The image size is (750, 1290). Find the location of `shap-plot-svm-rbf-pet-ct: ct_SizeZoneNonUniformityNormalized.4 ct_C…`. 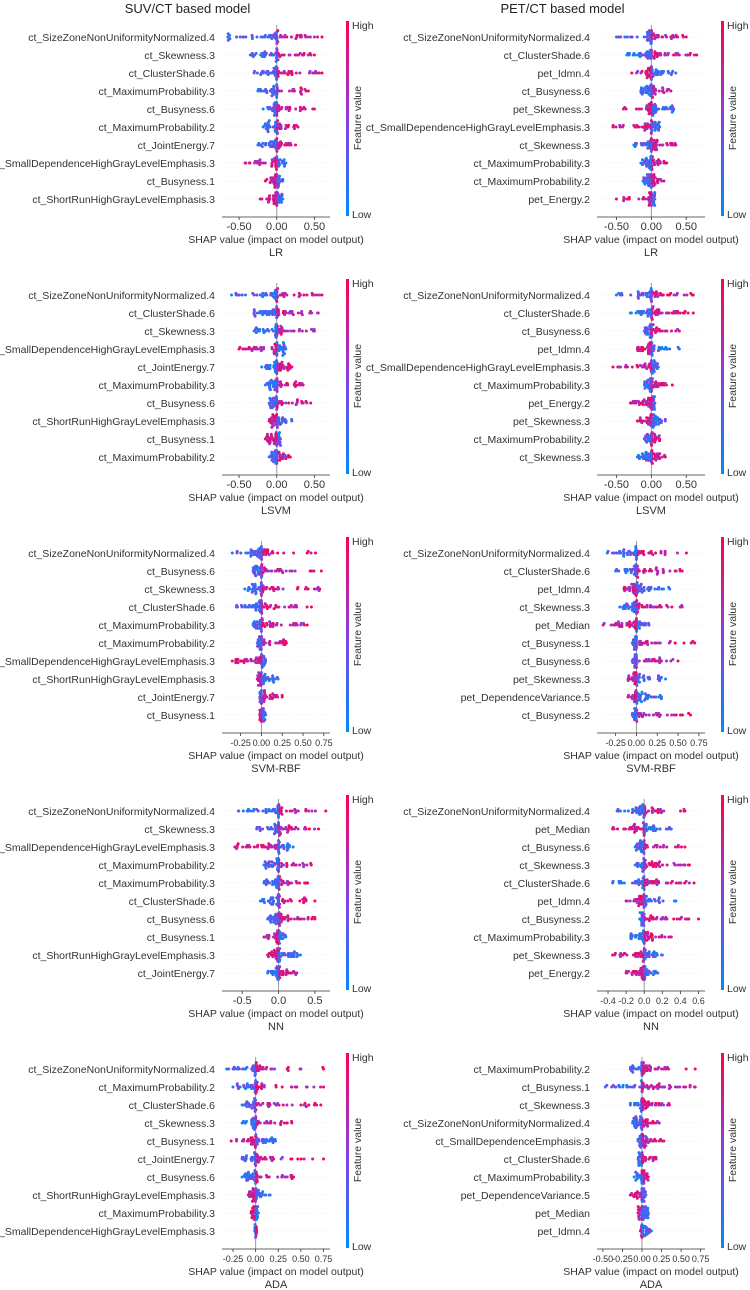

shap-plot-svm-rbf-pet-ct: ct_SizeZoneNonUniformityNormalized.4 ct_C… is located at coordinates (562, 645).